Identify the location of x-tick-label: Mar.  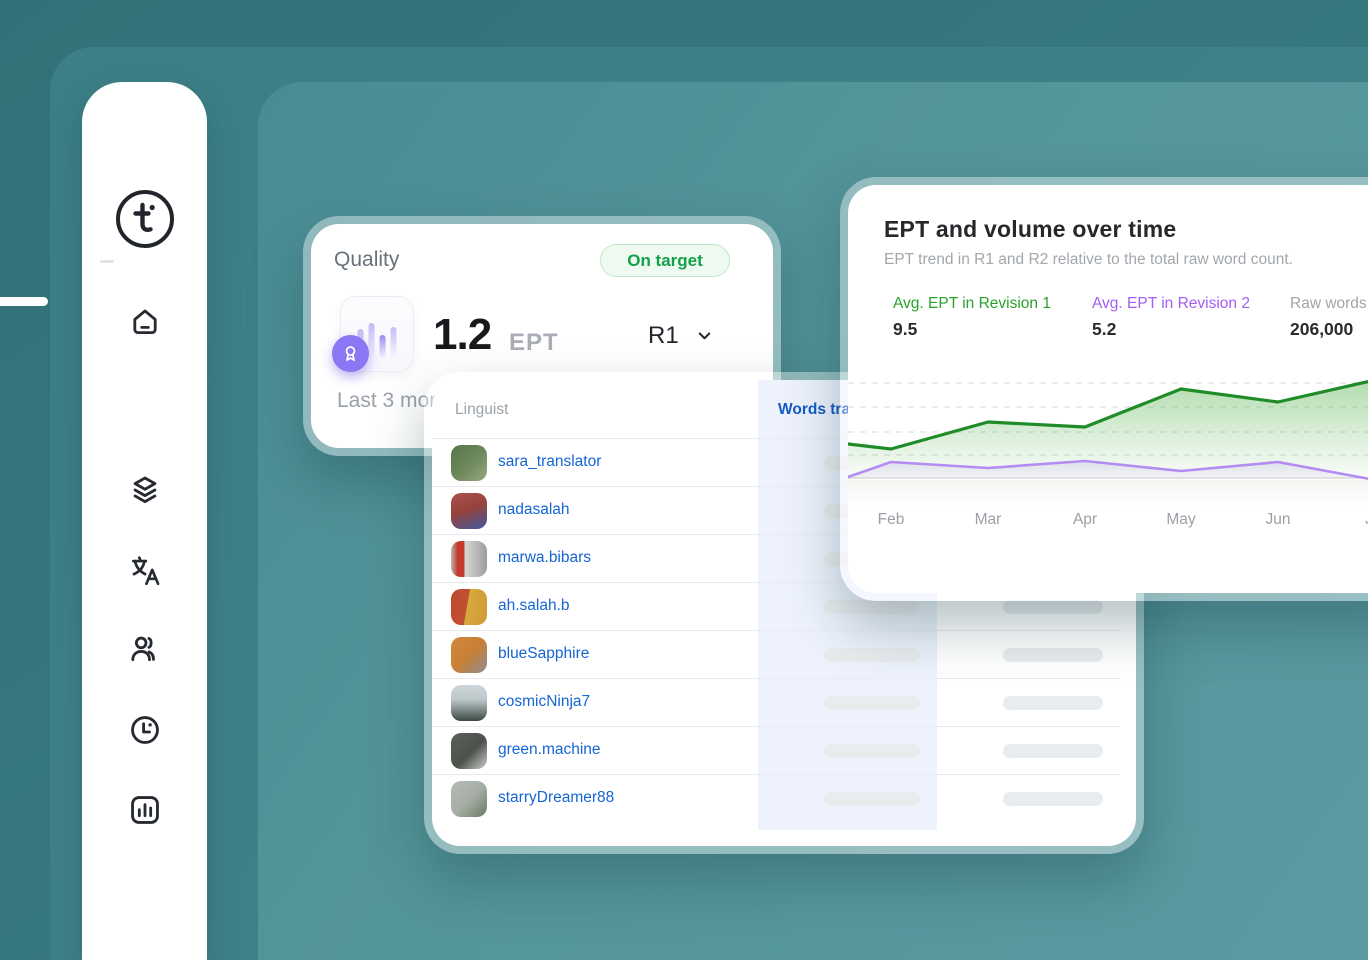
(988, 519).